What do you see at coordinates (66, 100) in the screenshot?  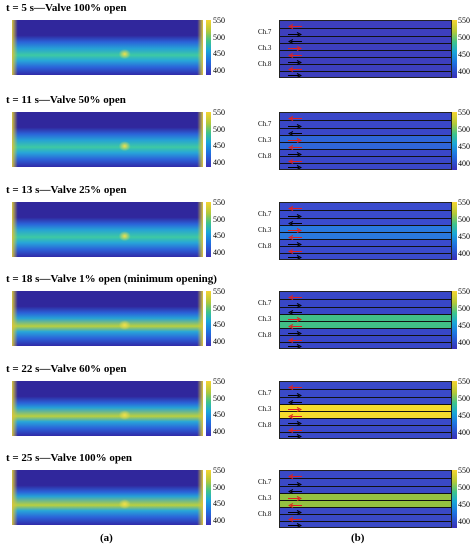 I see `row-title: t = 11 s—Valve 50% open` at bounding box center [66, 100].